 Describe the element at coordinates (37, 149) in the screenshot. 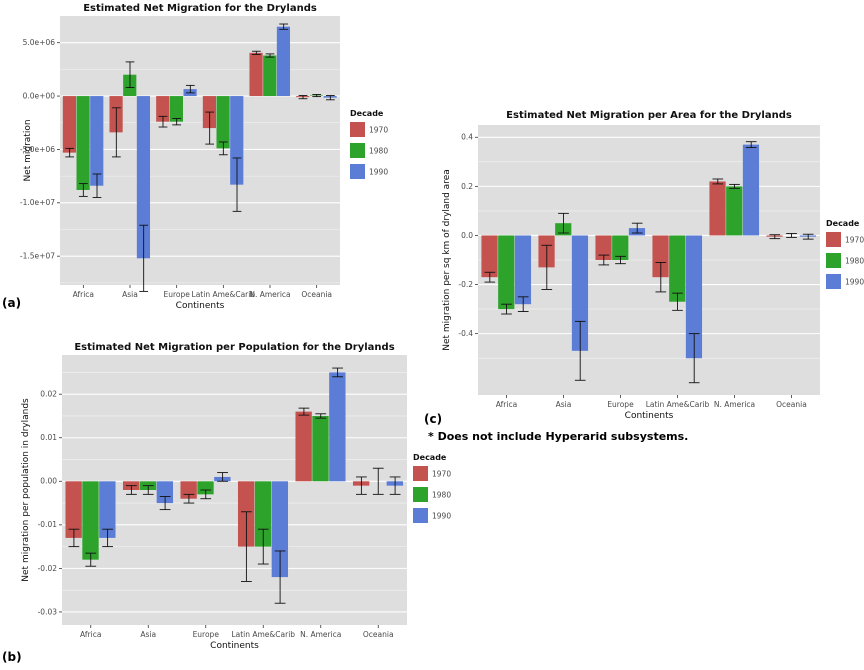

I see `y-tick-label: -5.0e+06` at that location.